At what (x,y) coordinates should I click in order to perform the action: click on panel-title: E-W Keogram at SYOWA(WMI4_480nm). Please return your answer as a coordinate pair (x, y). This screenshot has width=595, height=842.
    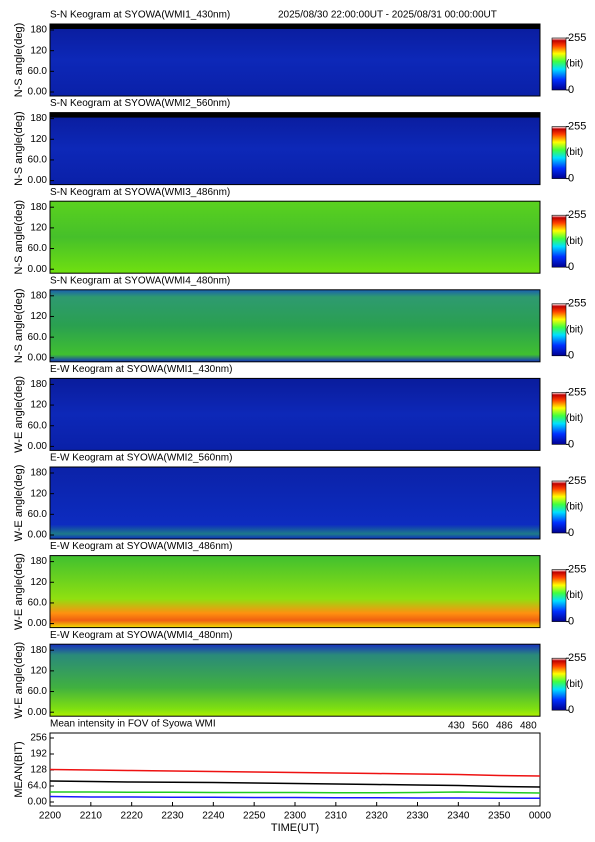
    Looking at the image, I should click on (141, 635).